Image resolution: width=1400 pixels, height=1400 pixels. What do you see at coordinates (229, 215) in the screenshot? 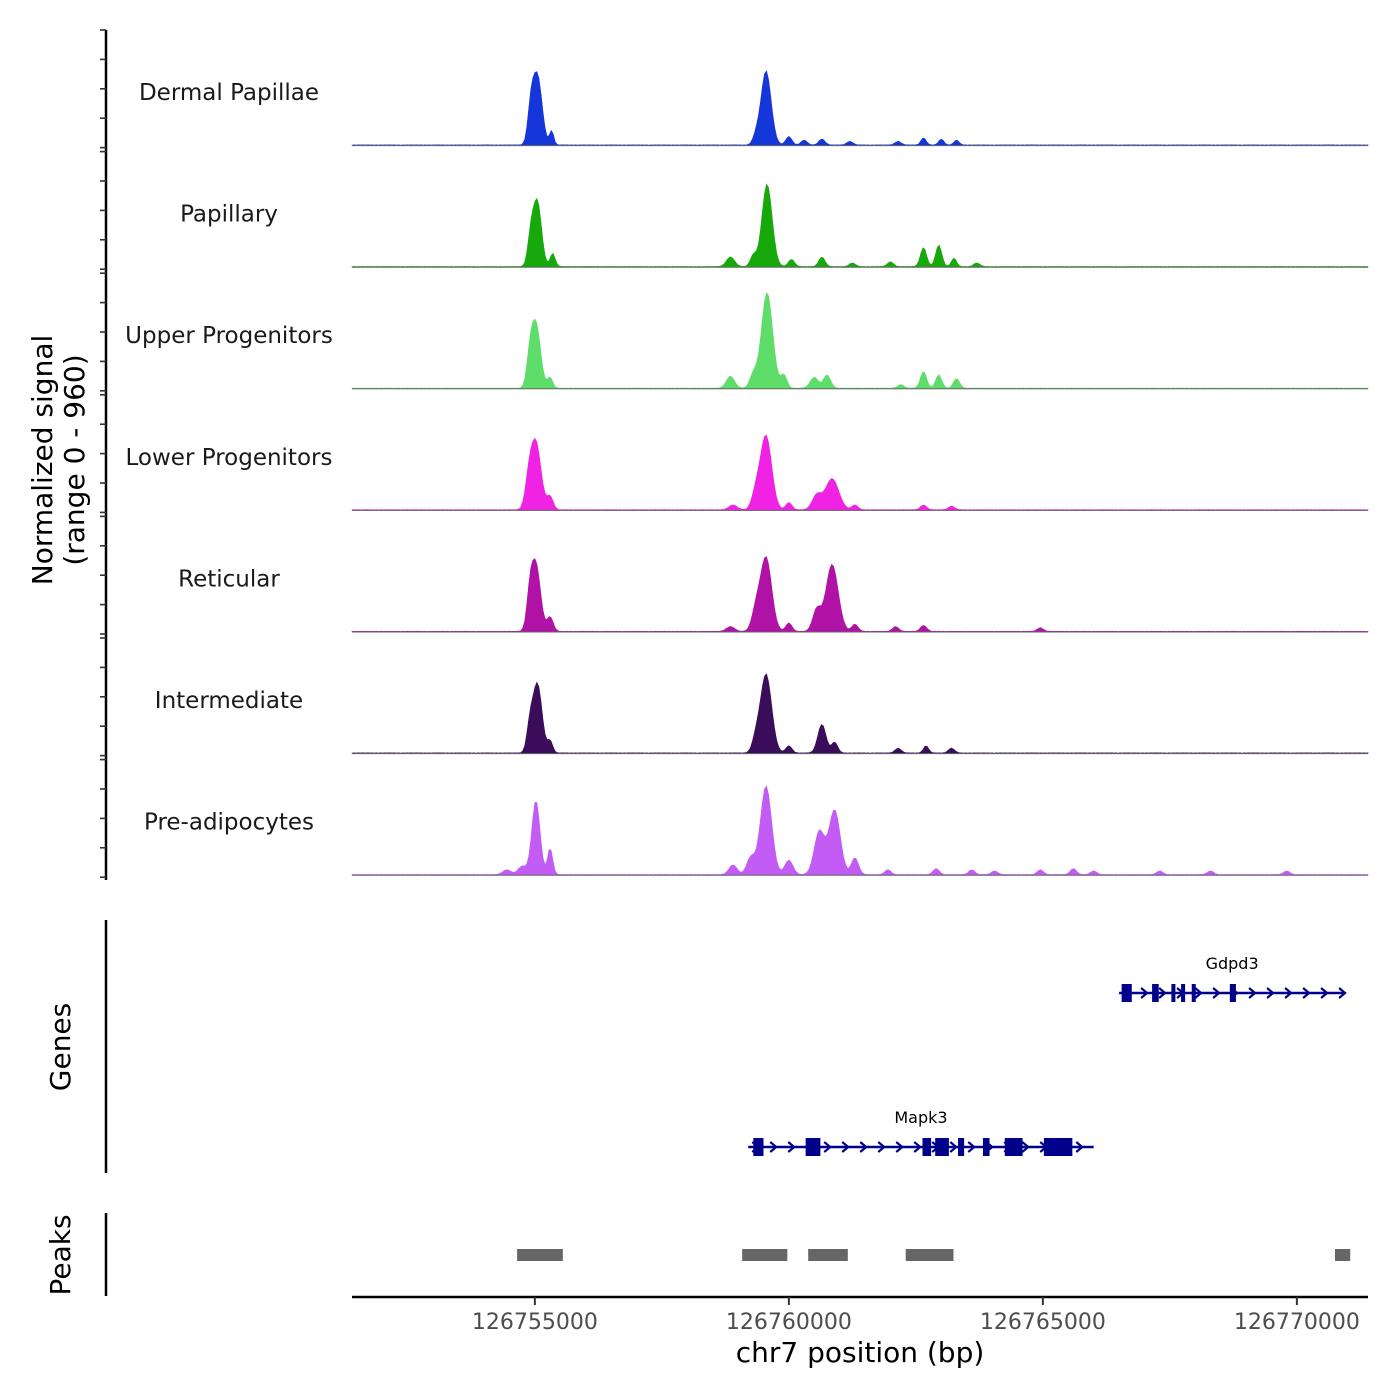
I see `track-label: Papillary` at bounding box center [229, 215].